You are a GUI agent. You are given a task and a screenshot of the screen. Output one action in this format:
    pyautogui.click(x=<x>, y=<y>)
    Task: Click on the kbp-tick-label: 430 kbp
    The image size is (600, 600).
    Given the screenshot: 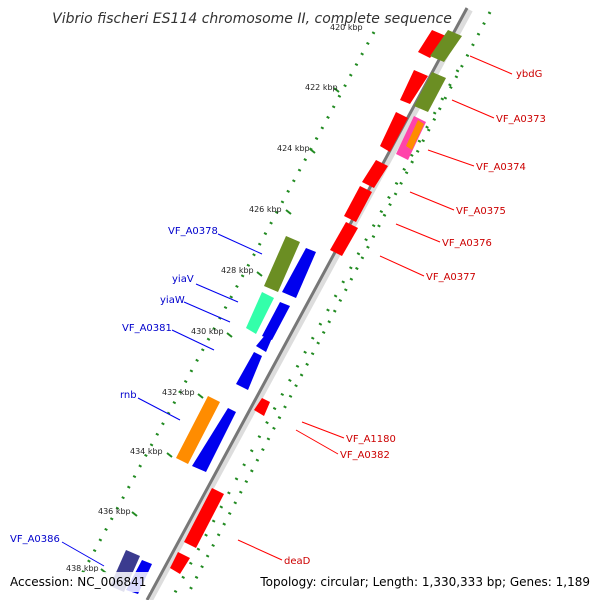 What is the action you would take?
    pyautogui.click(x=207, y=331)
    